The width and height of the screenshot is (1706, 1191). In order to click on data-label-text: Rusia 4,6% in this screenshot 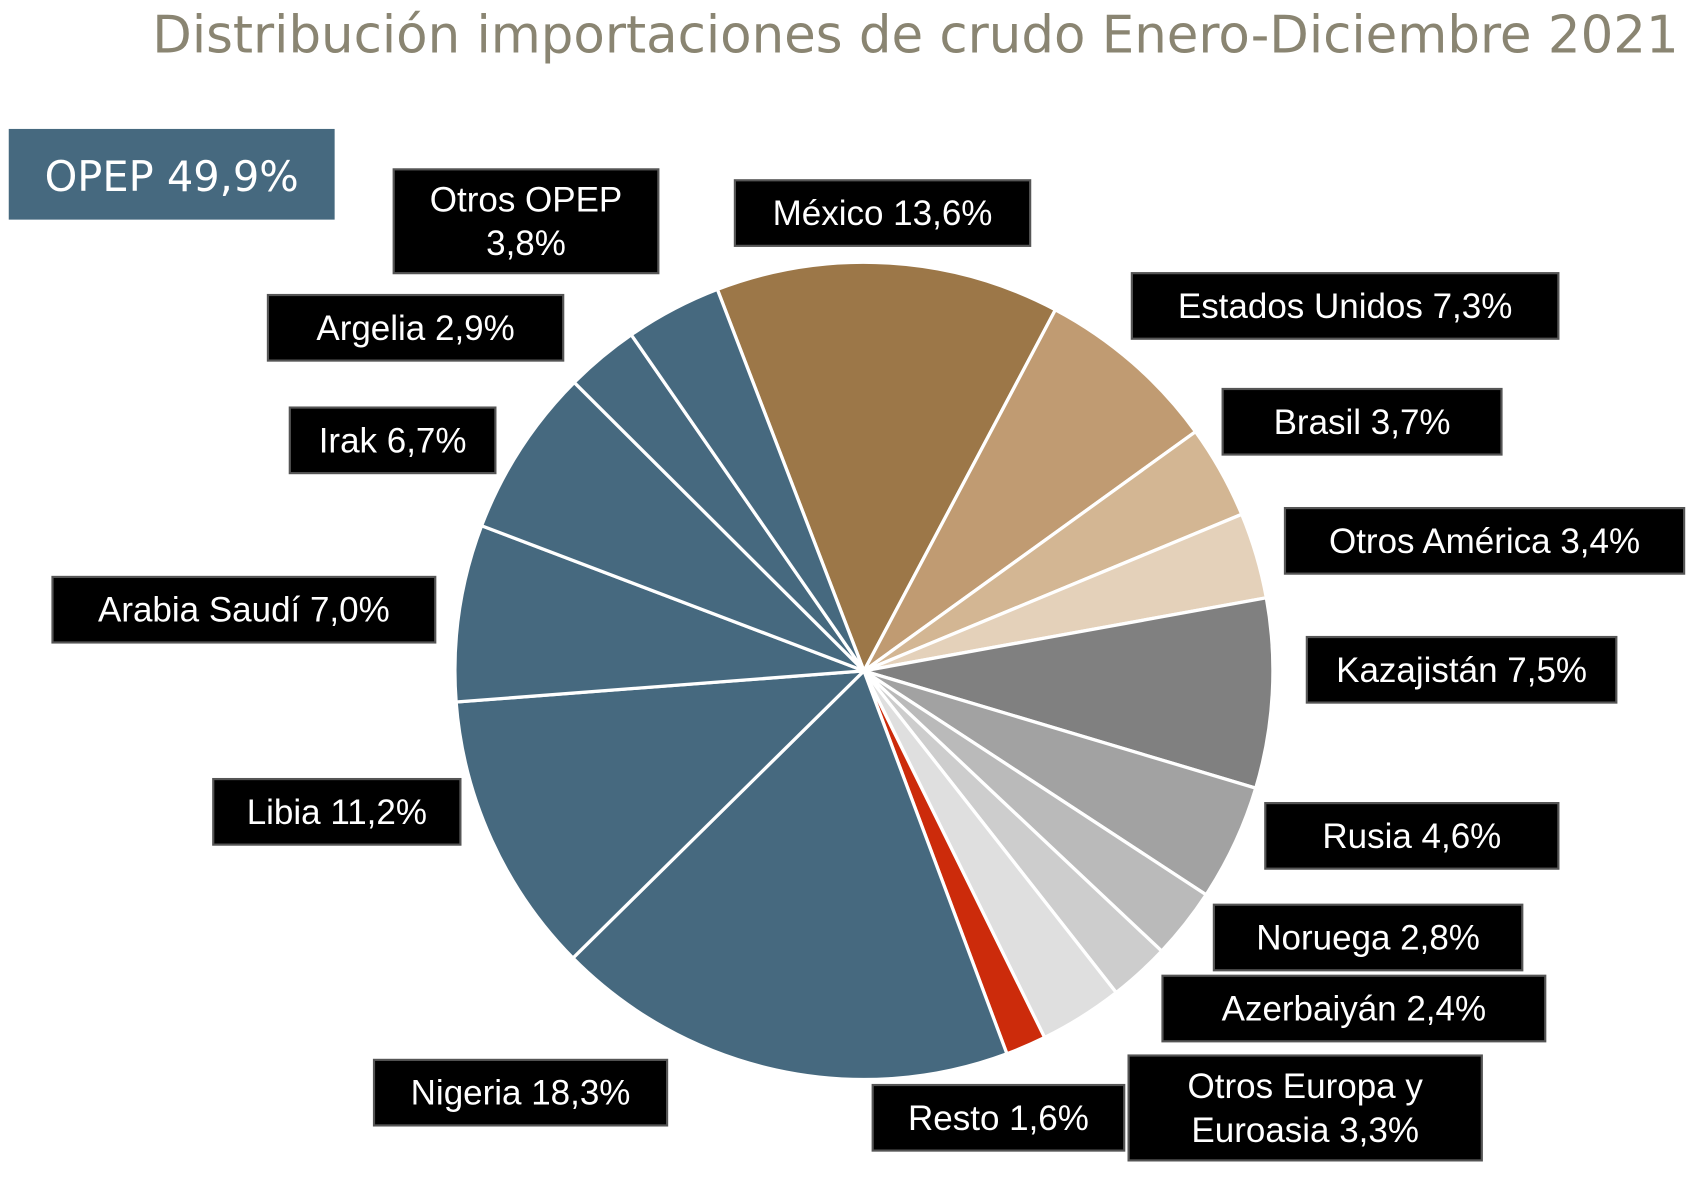, I will do `click(1411, 836)`.